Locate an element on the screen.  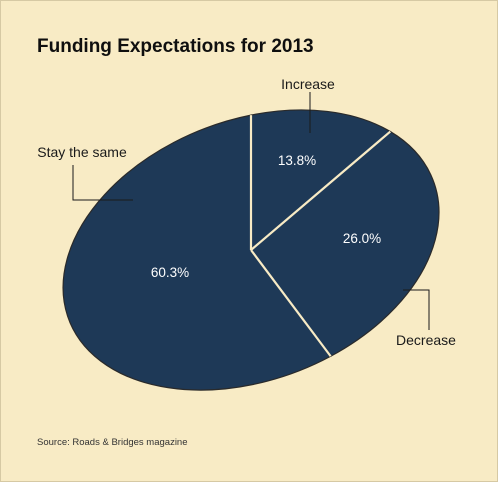
source-note: Source: Roads & Bridges magazine is located at coordinates (112, 442).